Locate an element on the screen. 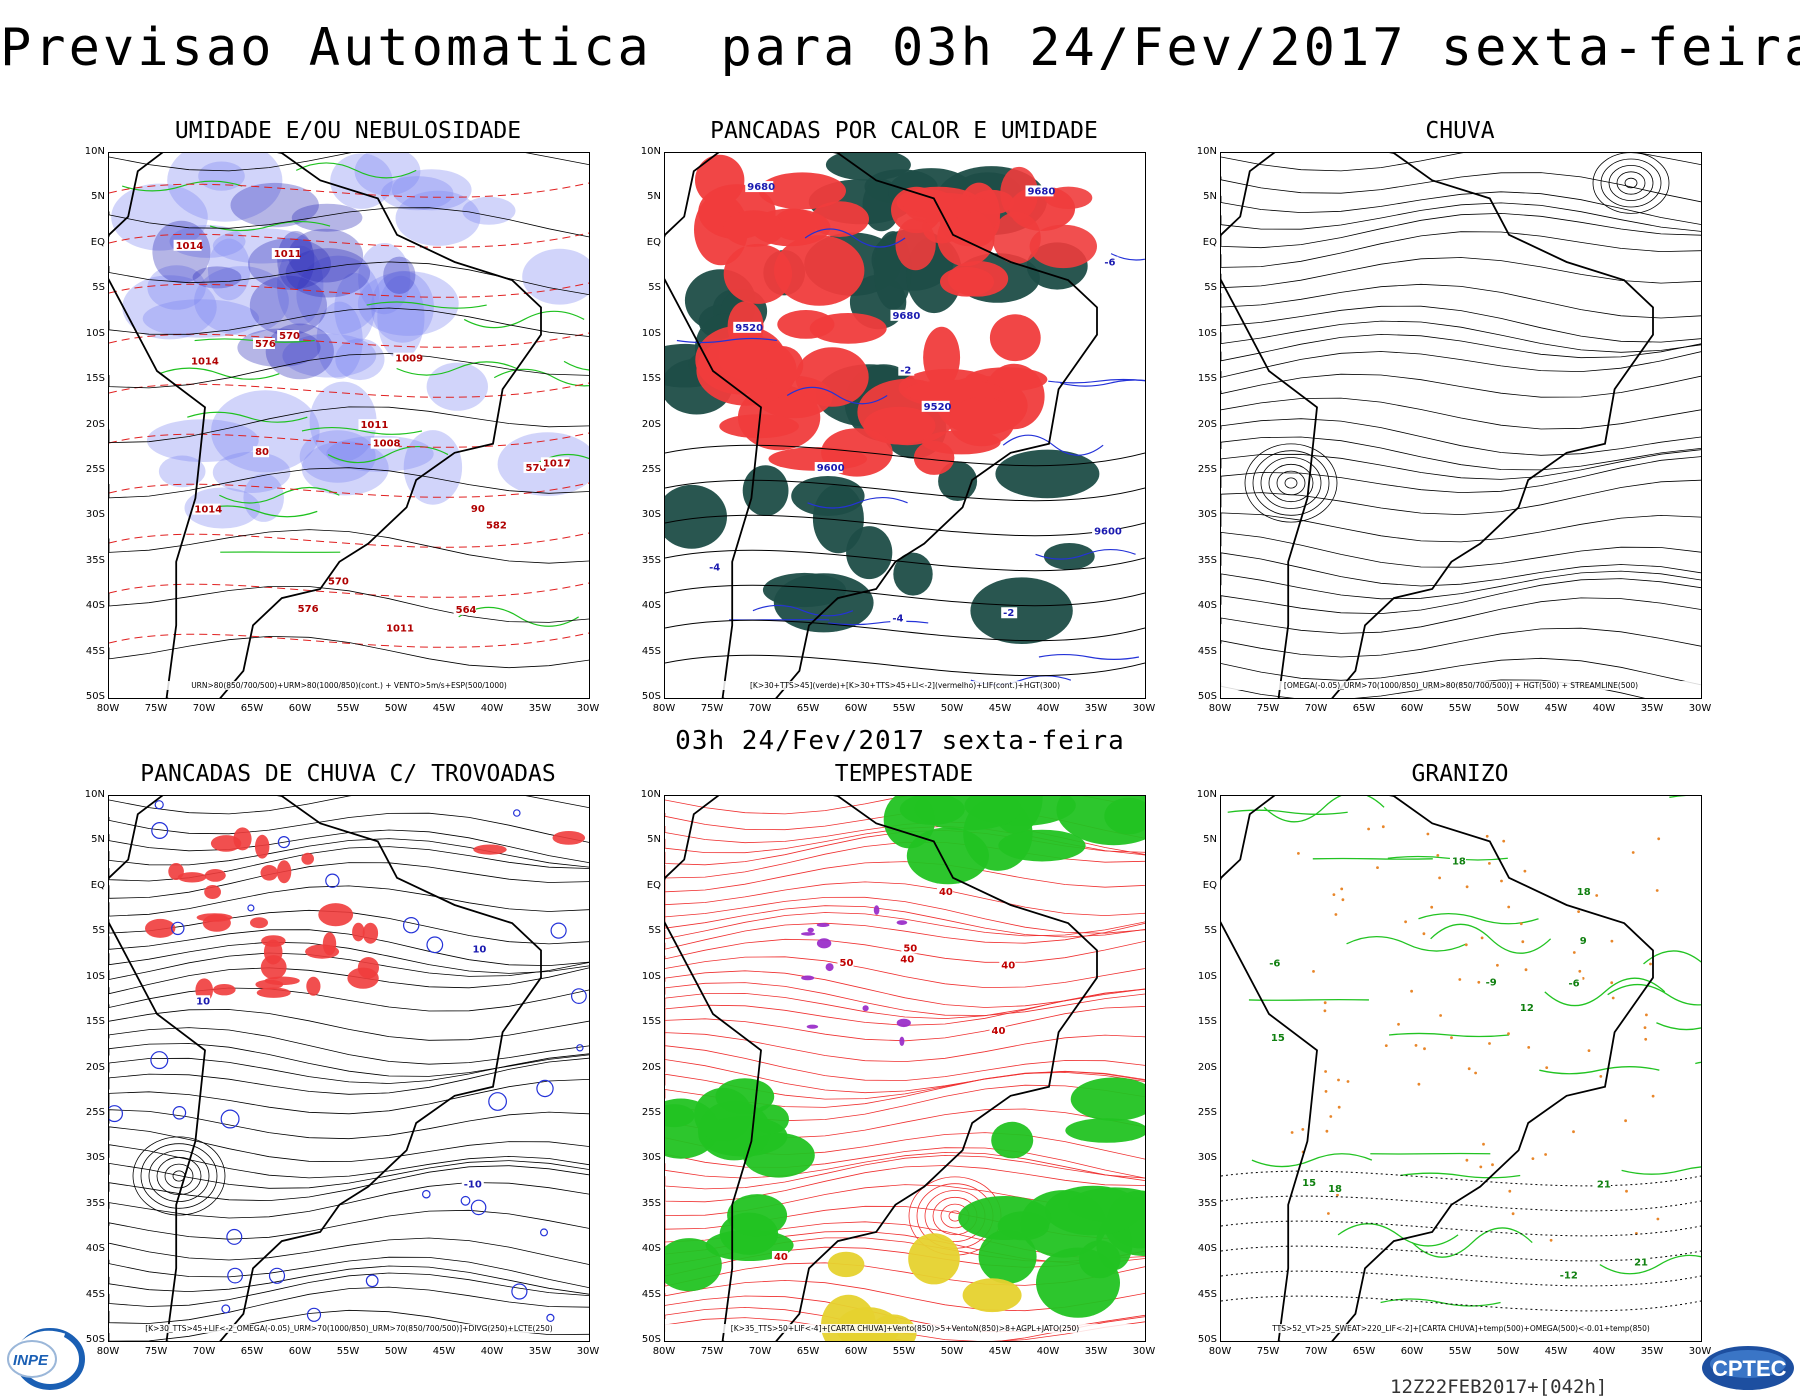 This screenshot has height=1400, width=1800. inpe-logo: INPE is located at coordinates (46, 1359).